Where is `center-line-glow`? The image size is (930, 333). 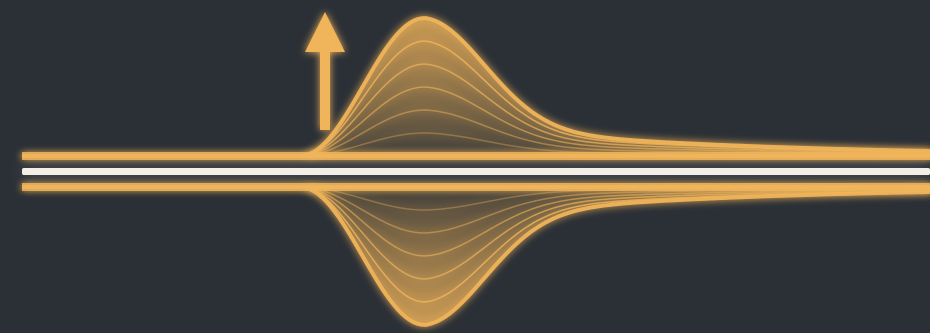
center-line-glow is located at coordinates (476, 171).